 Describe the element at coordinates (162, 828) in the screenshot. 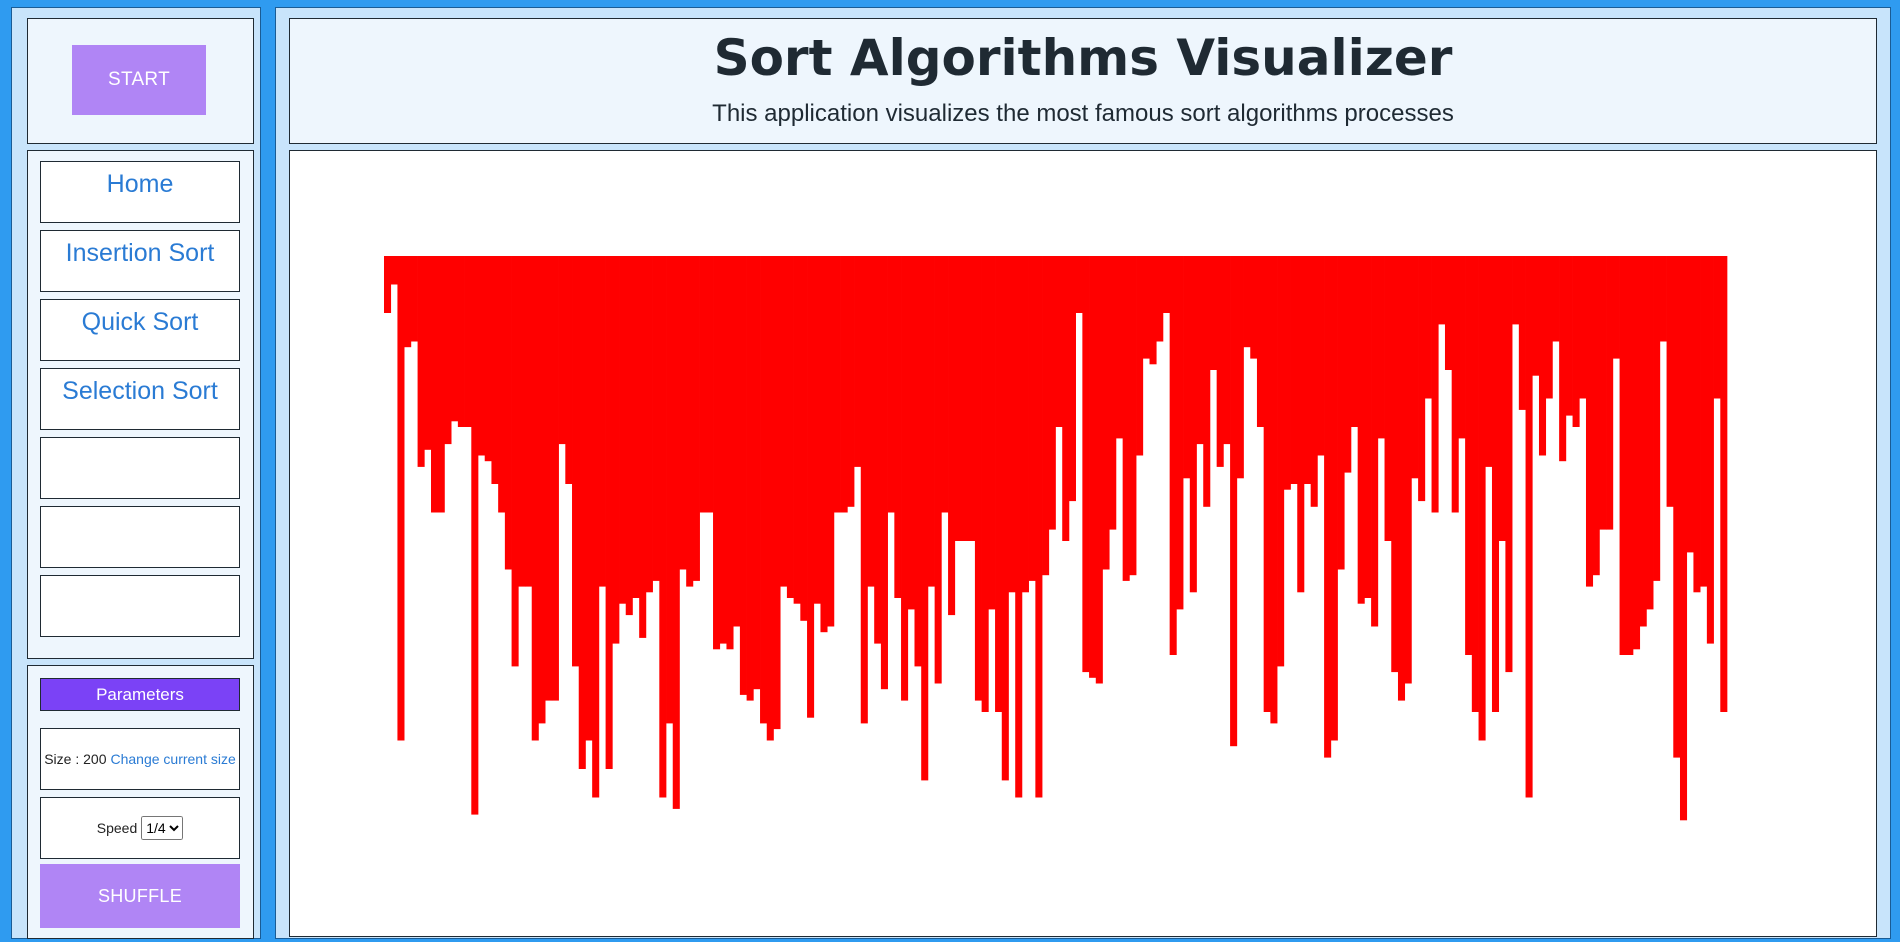

I see `speed-select: 1/4` at that location.